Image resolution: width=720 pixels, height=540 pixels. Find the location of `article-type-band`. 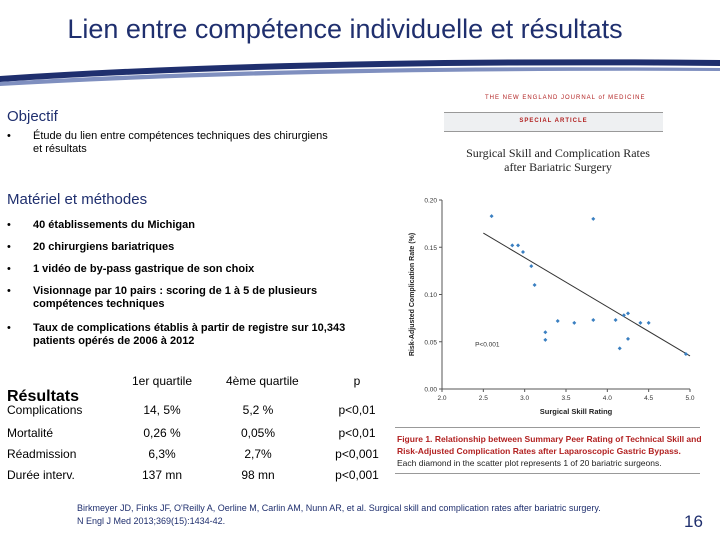

article-type-band is located at coordinates (553, 122).